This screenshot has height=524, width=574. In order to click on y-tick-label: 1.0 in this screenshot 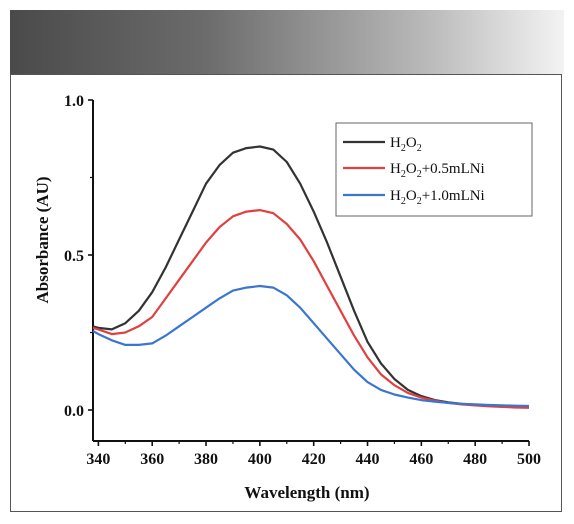, I will do `click(74, 101)`.